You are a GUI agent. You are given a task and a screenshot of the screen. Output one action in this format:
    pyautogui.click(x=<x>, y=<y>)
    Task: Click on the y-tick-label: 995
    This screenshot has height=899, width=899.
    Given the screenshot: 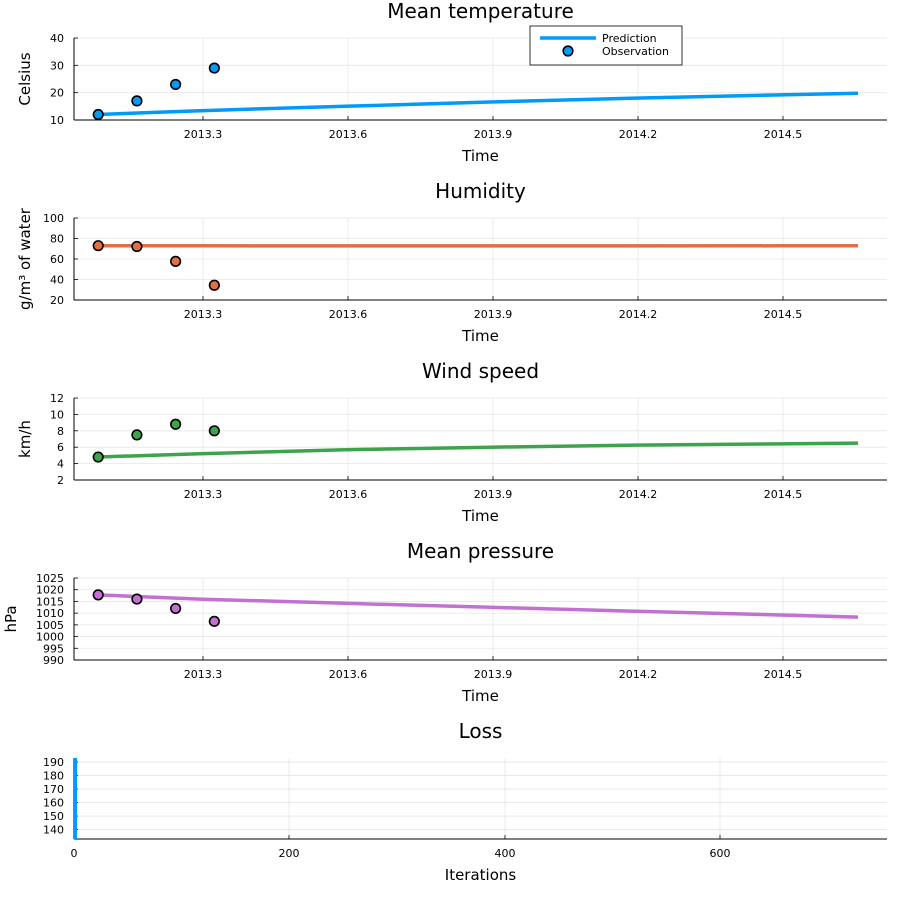 What is the action you would take?
    pyautogui.click(x=53, y=648)
    